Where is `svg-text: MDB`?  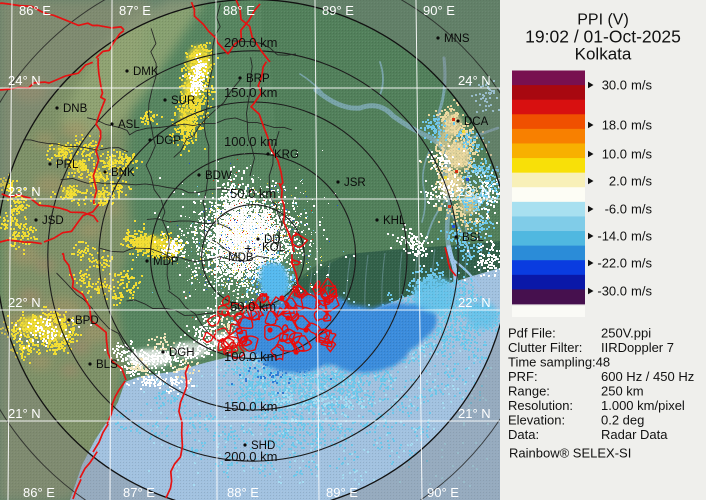 svg-text: MDB is located at coordinates (241, 258).